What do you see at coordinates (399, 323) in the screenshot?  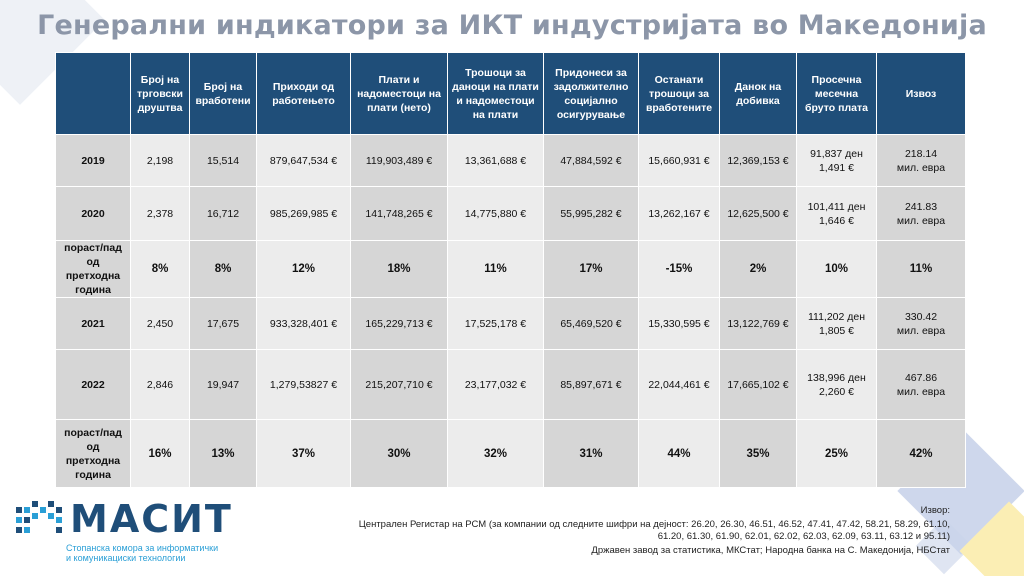 I see `table-cell: 165,229,713 €` at bounding box center [399, 323].